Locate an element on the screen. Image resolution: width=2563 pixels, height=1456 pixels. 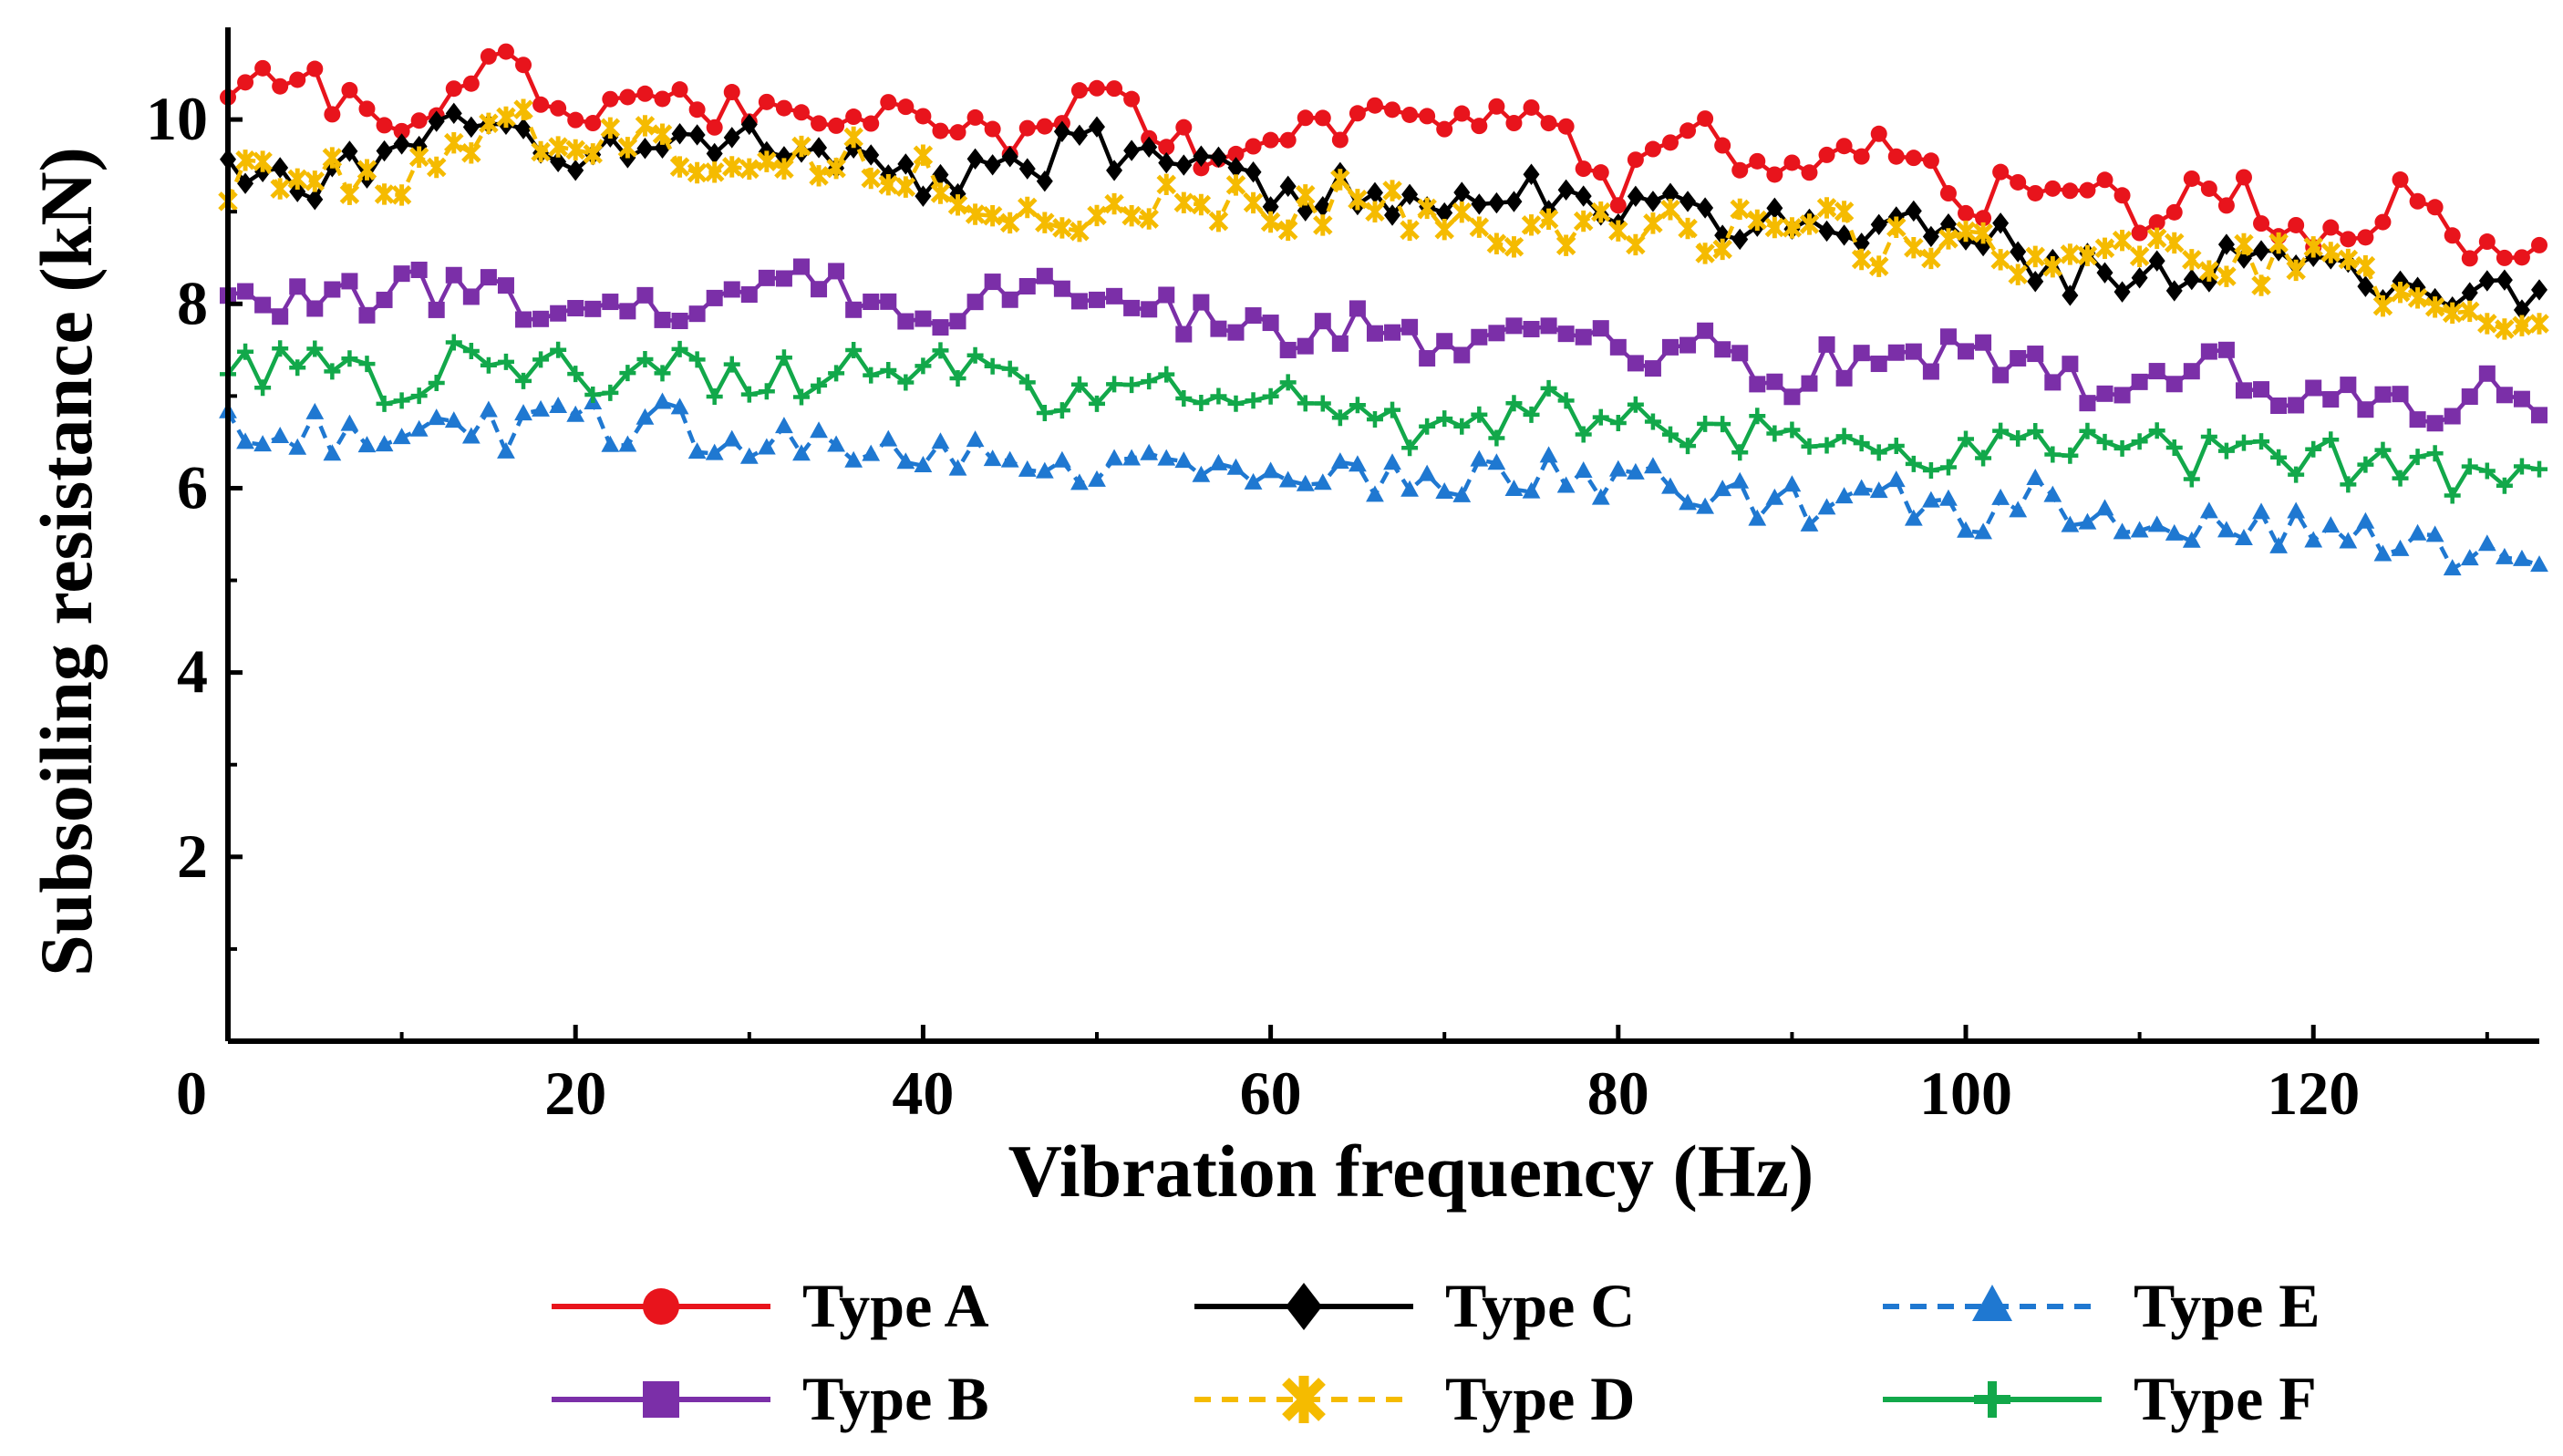
x-tick-label: 120 is located at coordinates (2313, 1093).